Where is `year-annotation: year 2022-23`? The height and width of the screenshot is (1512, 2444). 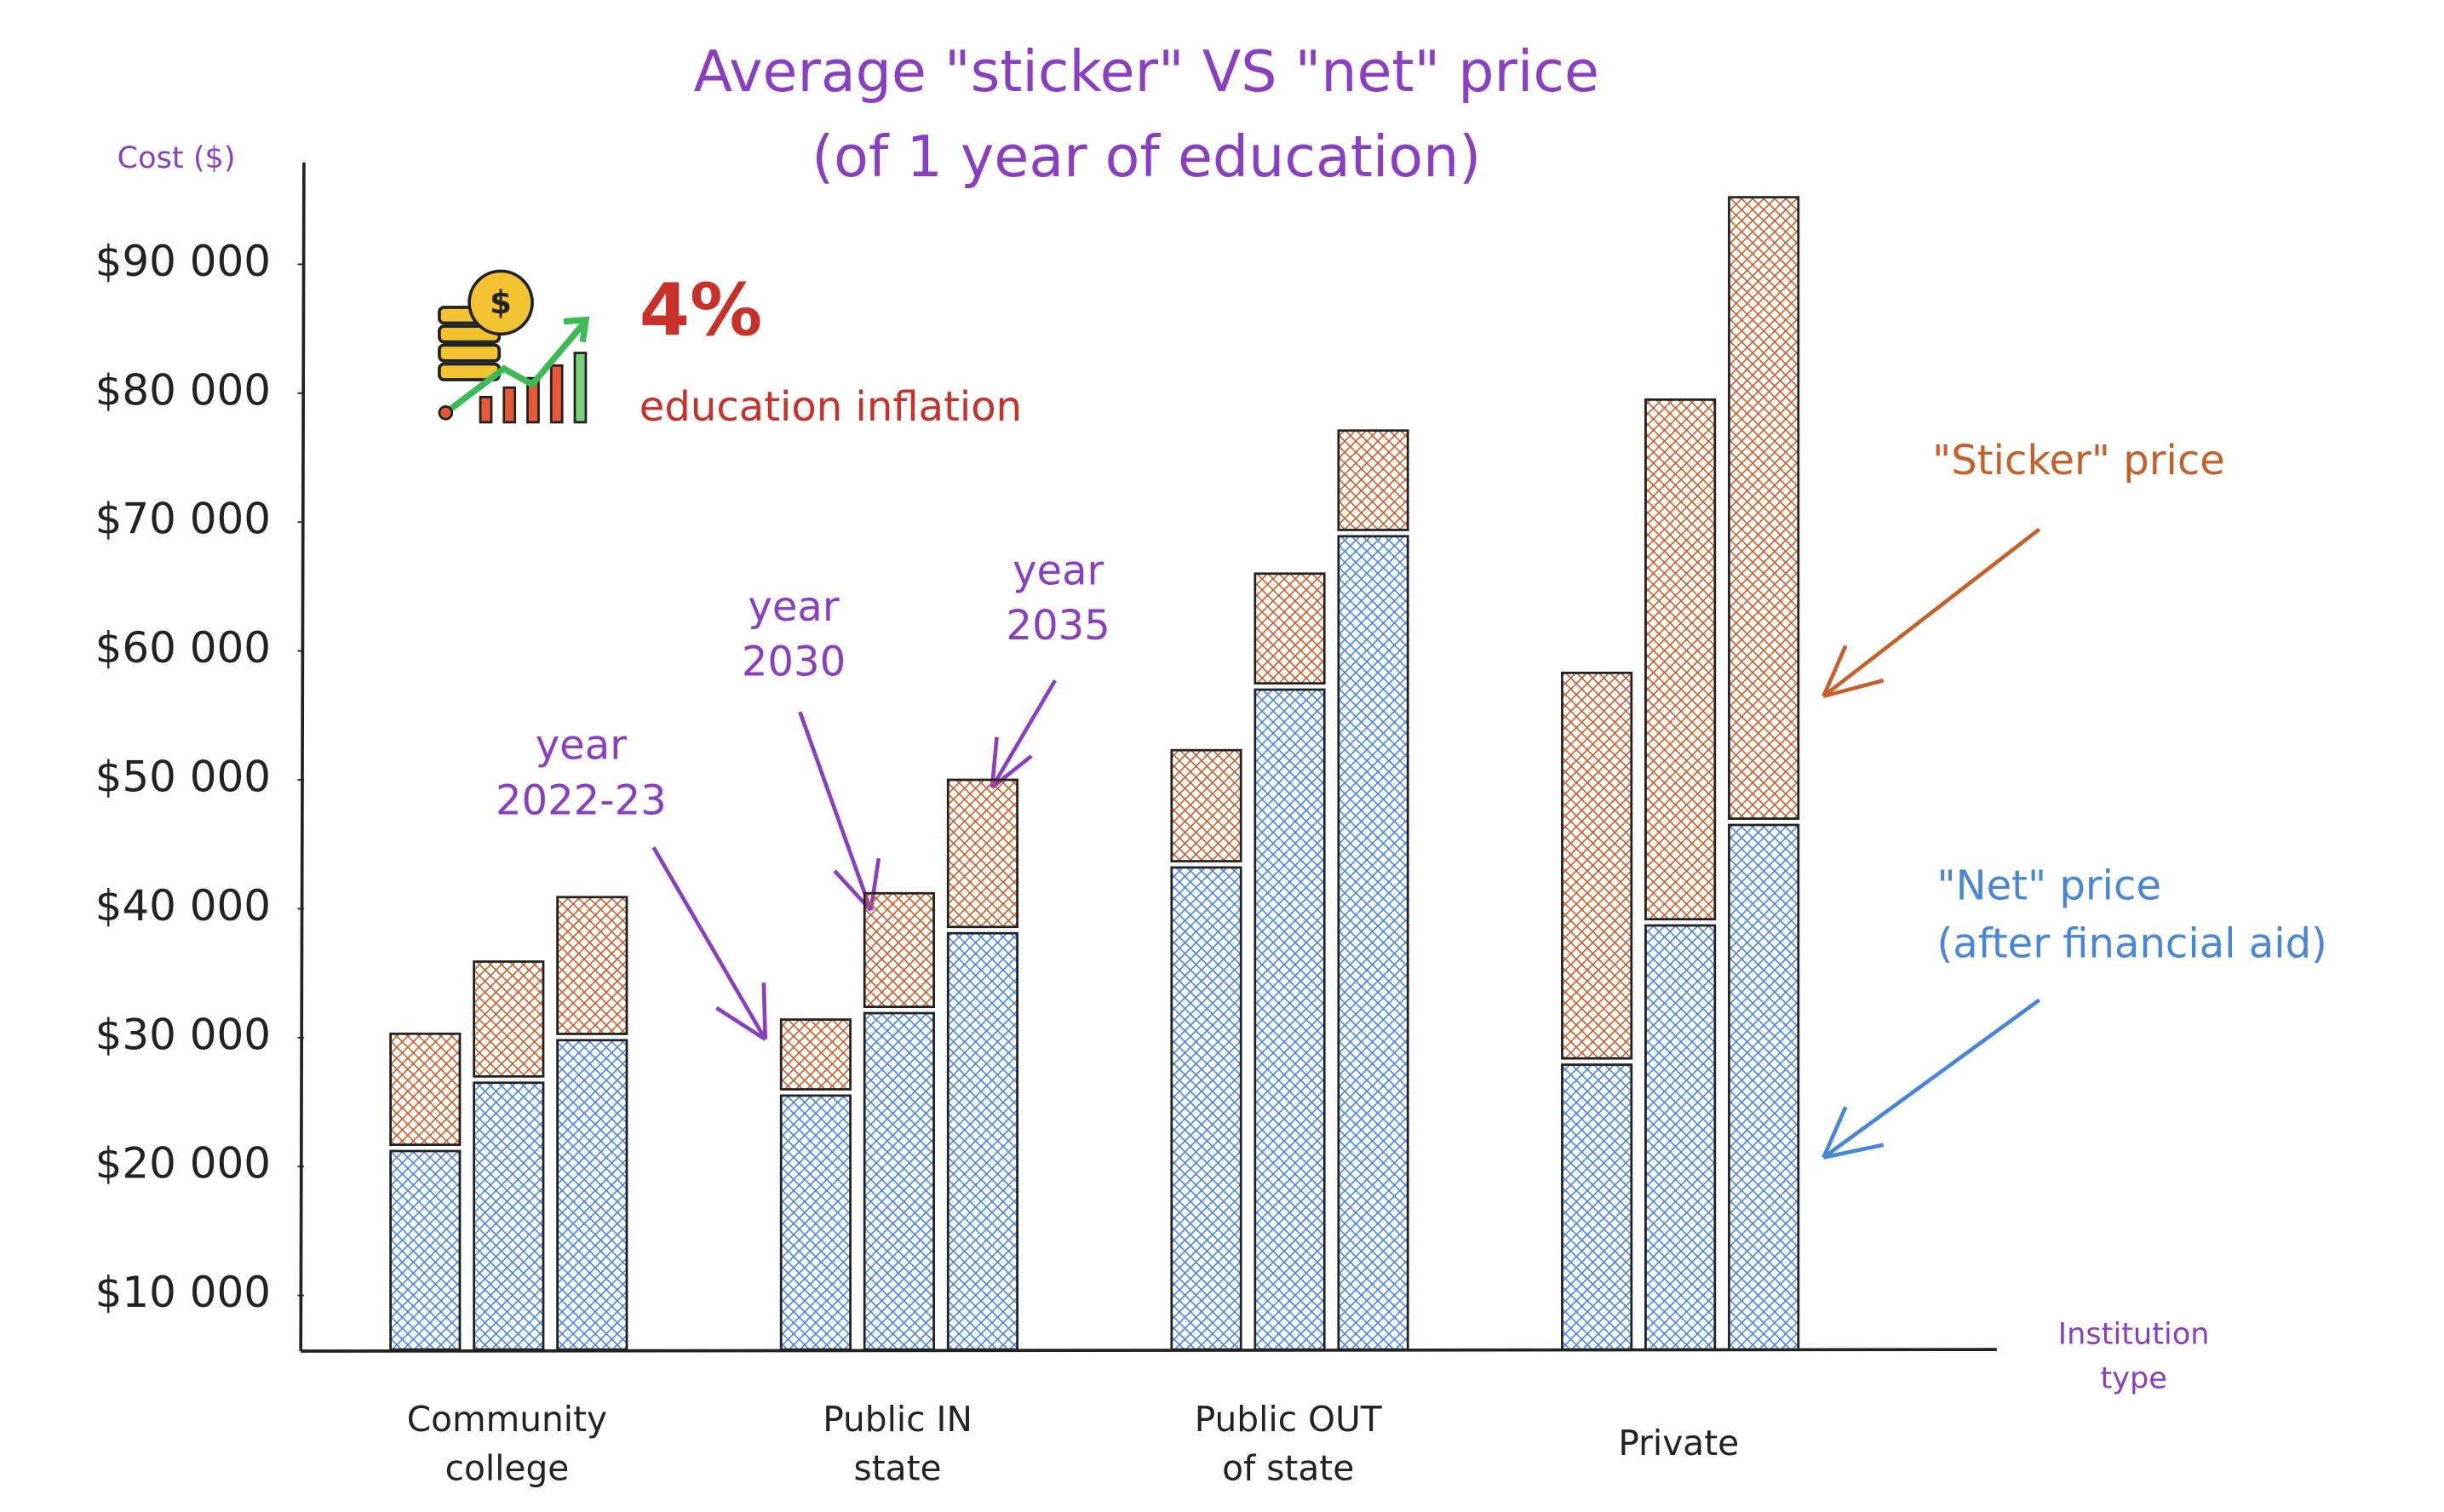 year-annotation: year 2022-23 is located at coordinates (582, 773).